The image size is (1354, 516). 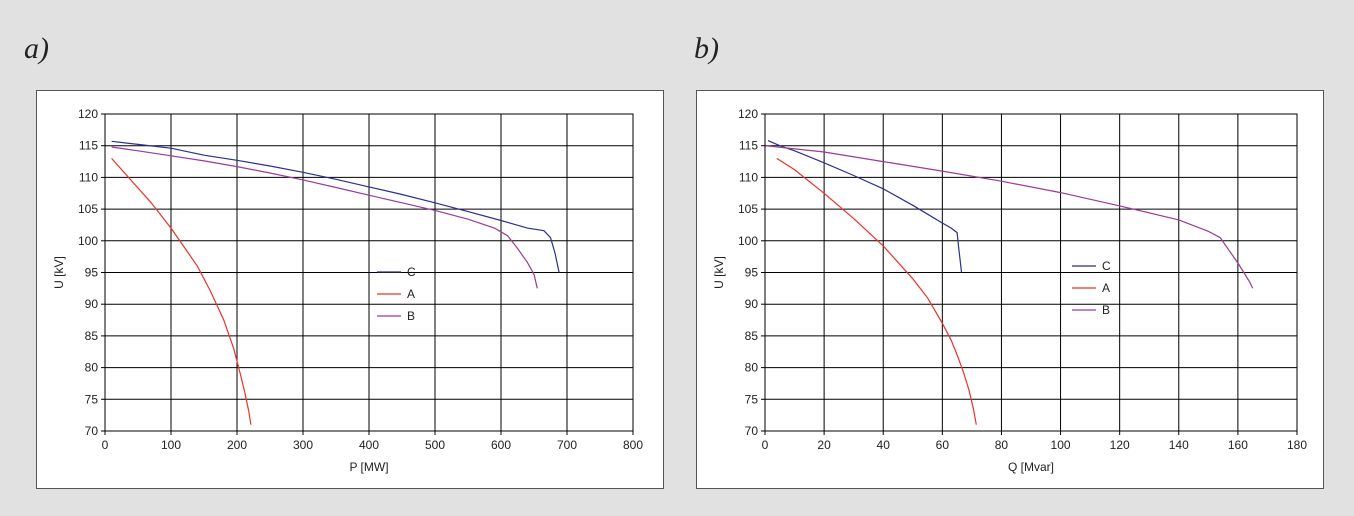 I want to click on chart-a-ytick-label-3: 85, so click(x=92, y=336).